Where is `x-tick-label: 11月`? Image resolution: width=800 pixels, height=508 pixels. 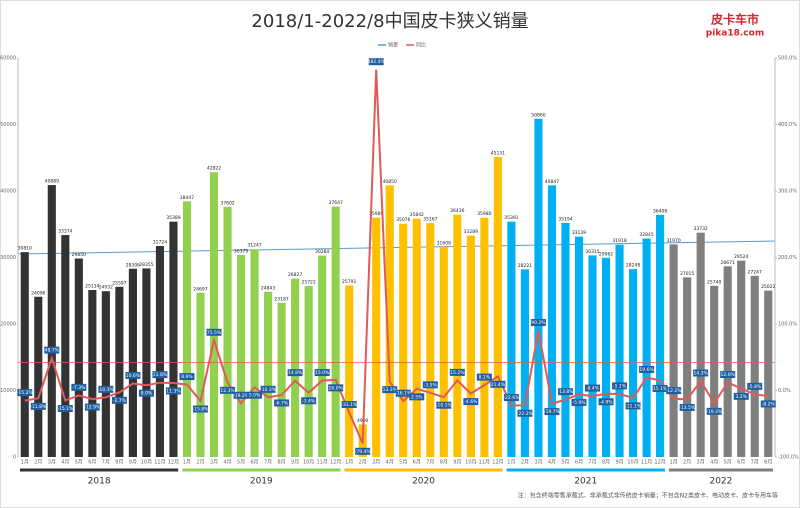 x-tick-label: 11月 is located at coordinates (159, 463).